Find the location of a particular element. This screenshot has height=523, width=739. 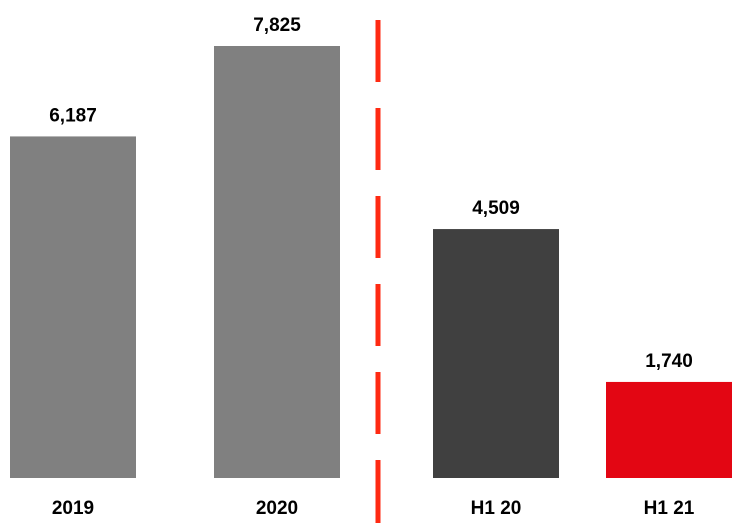

value-label: 6,187 is located at coordinates (73, 115).